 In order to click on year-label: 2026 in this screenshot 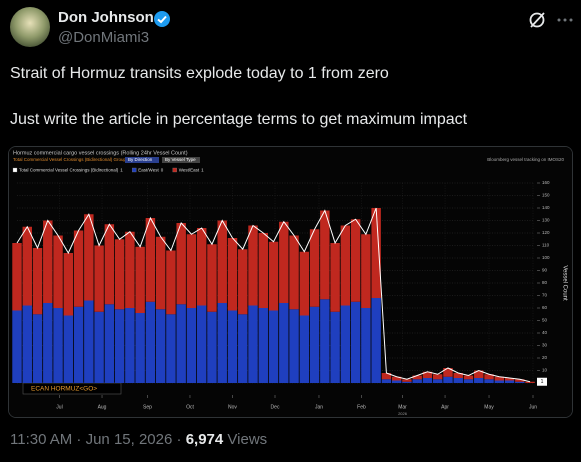, I will do `click(403, 413)`.